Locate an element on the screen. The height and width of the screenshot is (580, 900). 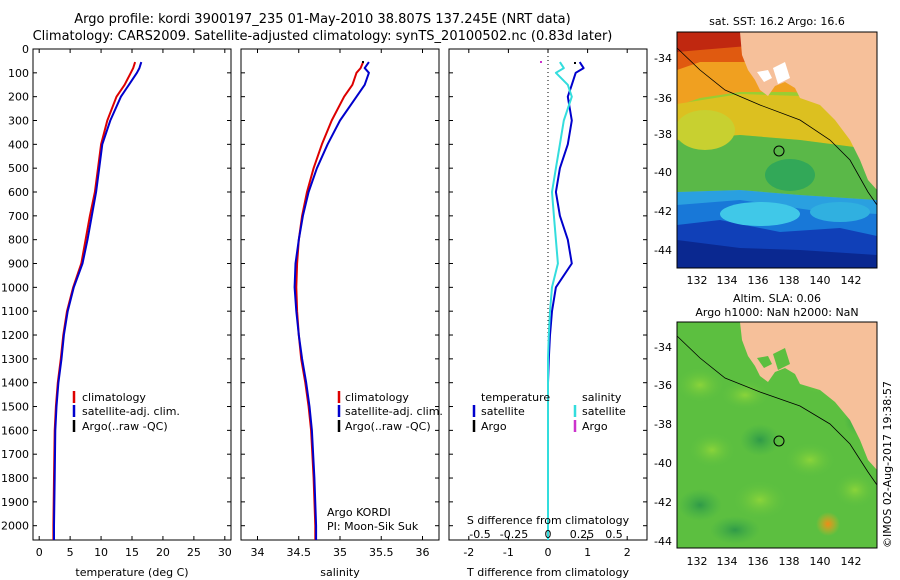
series-line-climatology is located at coordinates (330, 300).